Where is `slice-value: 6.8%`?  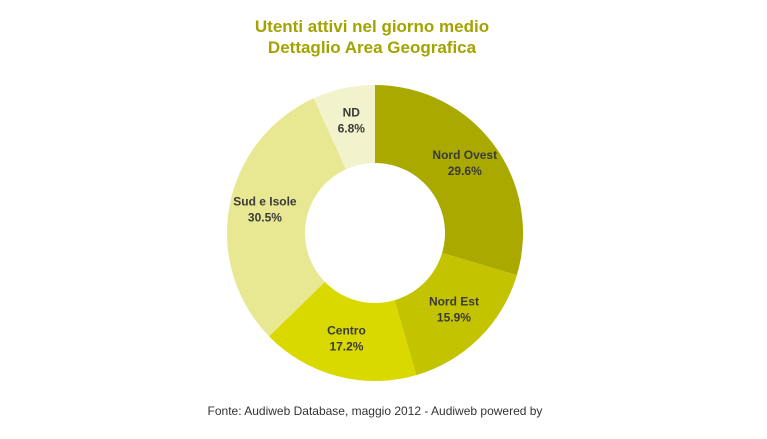
slice-value: 6.8% is located at coordinates (352, 129).